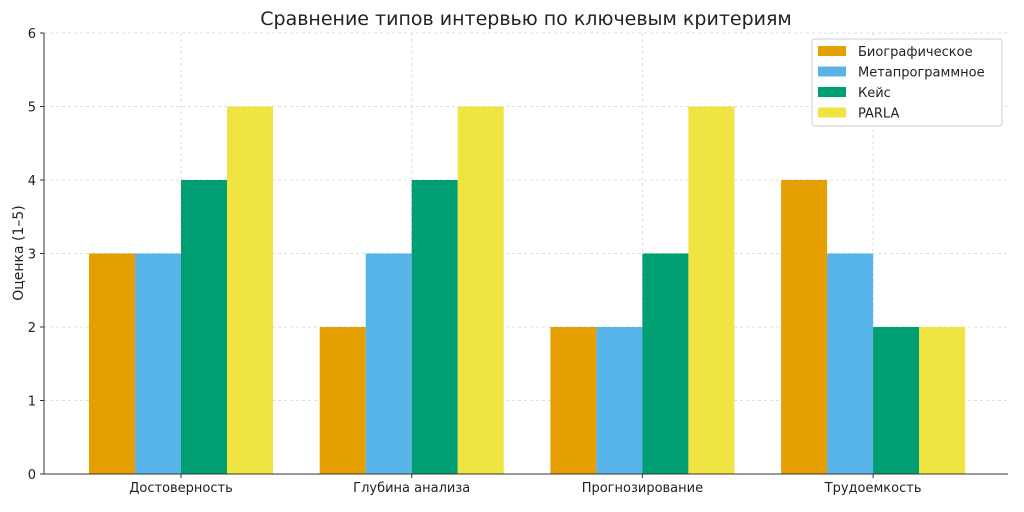 This screenshot has height=512, width=1024. What do you see at coordinates (32, 108) in the screenshot?
I see `y-tick-label: 5` at bounding box center [32, 108].